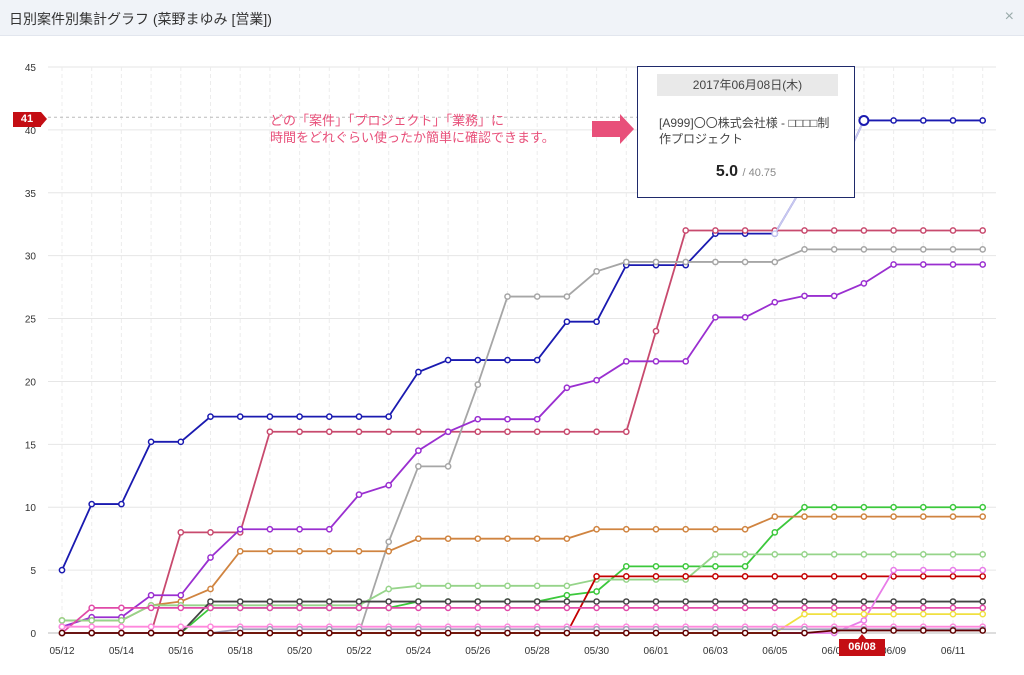 Image resolution: width=1024 pixels, height=675 pixels. What do you see at coordinates (537, 651) in the screenshot?
I see `x-tick-label: 05/28` at bounding box center [537, 651].